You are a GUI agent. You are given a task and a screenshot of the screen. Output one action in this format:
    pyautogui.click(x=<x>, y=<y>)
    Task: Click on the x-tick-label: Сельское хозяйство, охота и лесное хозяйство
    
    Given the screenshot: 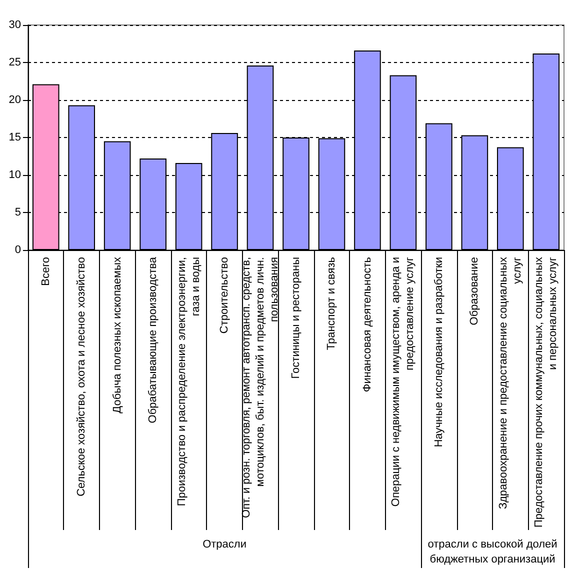 What is the action you would take?
    pyautogui.click(x=82, y=376)
    